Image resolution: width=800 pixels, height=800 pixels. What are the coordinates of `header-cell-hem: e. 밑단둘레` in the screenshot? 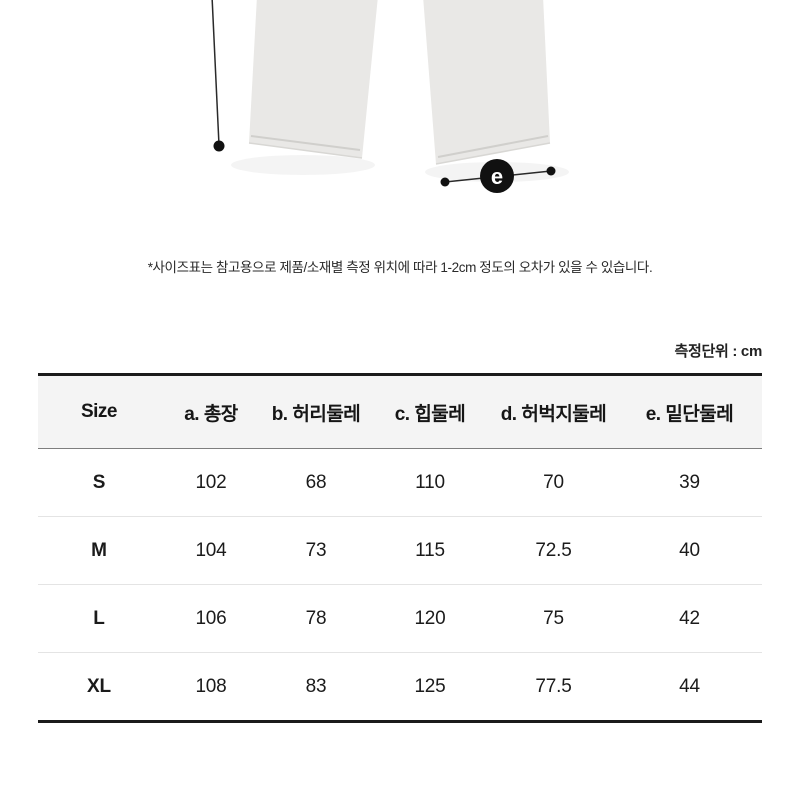 It's located at (689, 411).